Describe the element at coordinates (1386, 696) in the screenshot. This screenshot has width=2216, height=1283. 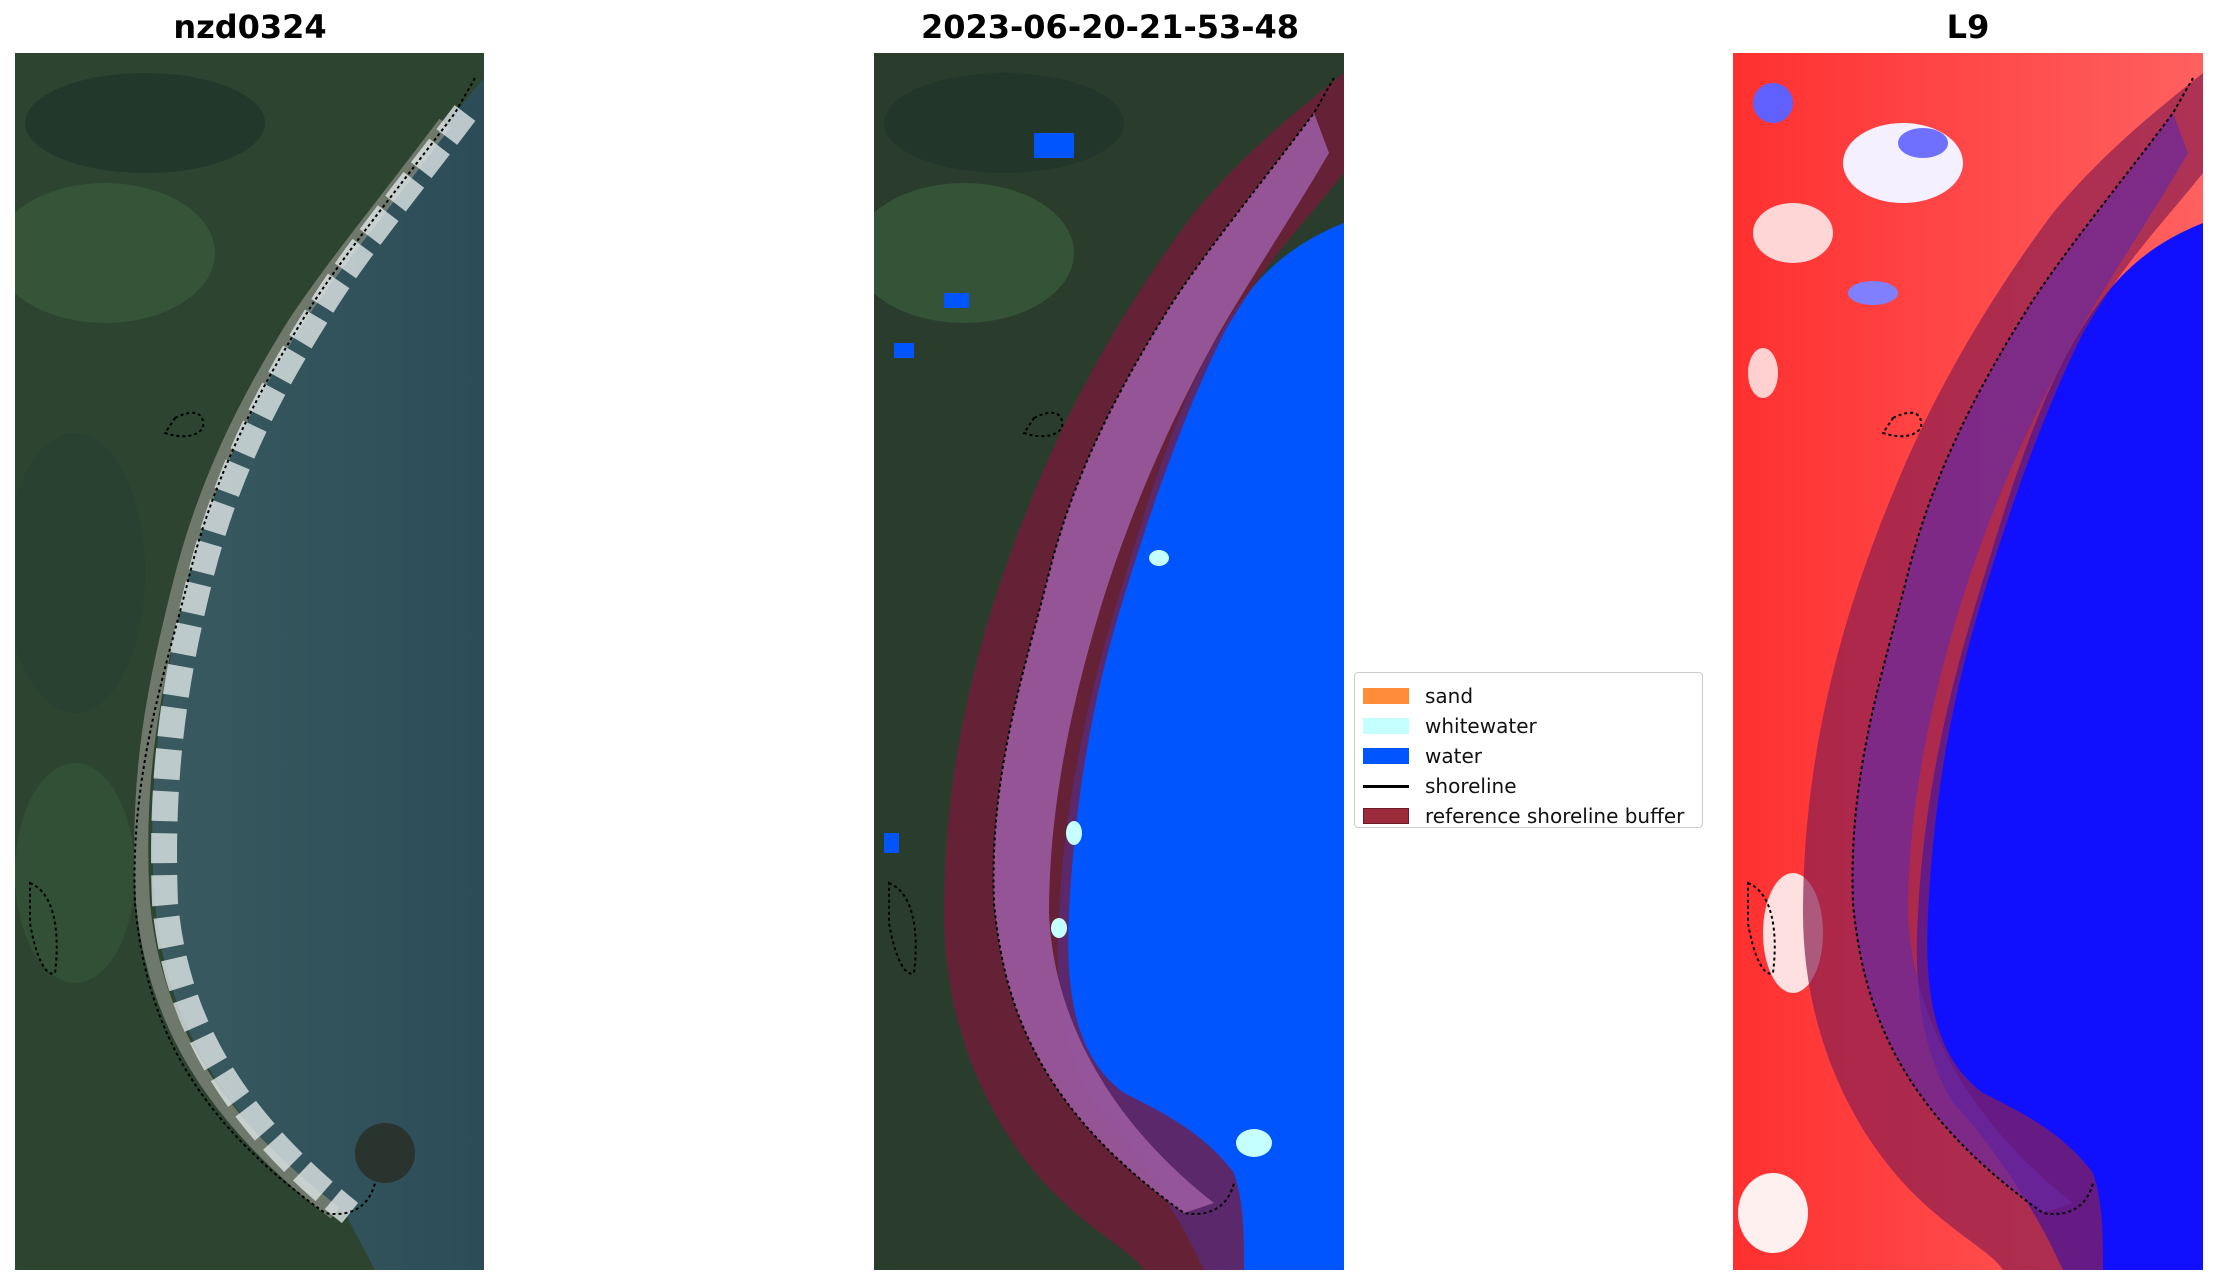
I see `sand-swatch` at that location.